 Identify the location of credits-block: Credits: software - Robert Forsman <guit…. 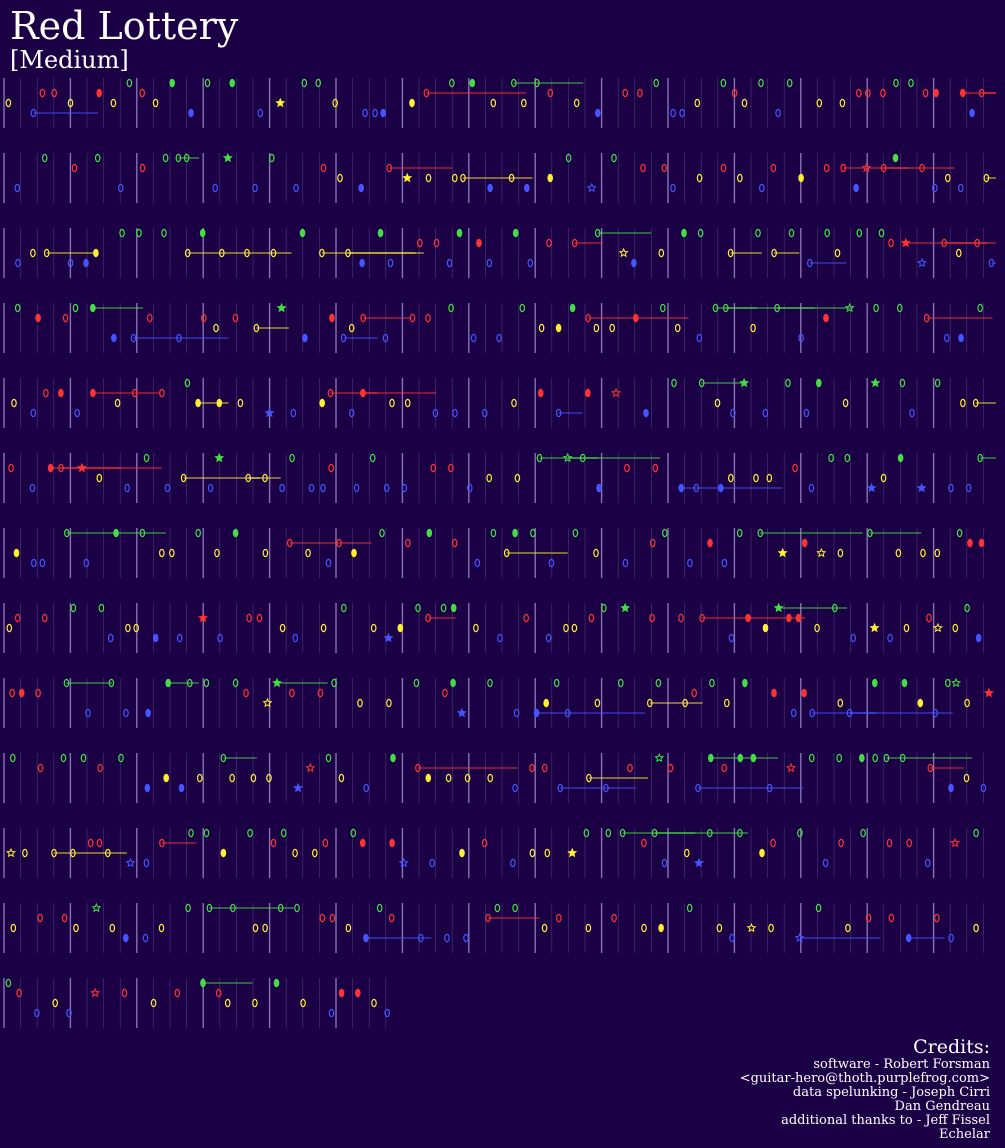
(865, 1089).